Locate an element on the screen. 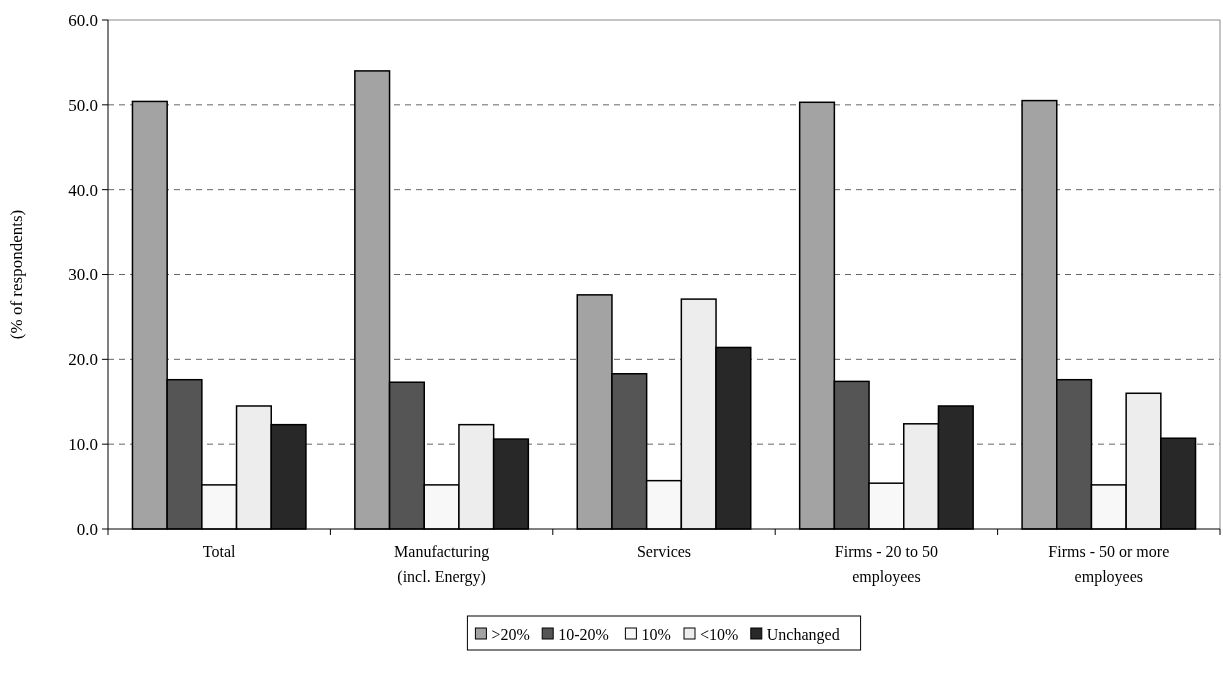 The height and width of the screenshot is (682, 1223). legend-label: <10% is located at coordinates (719, 634).